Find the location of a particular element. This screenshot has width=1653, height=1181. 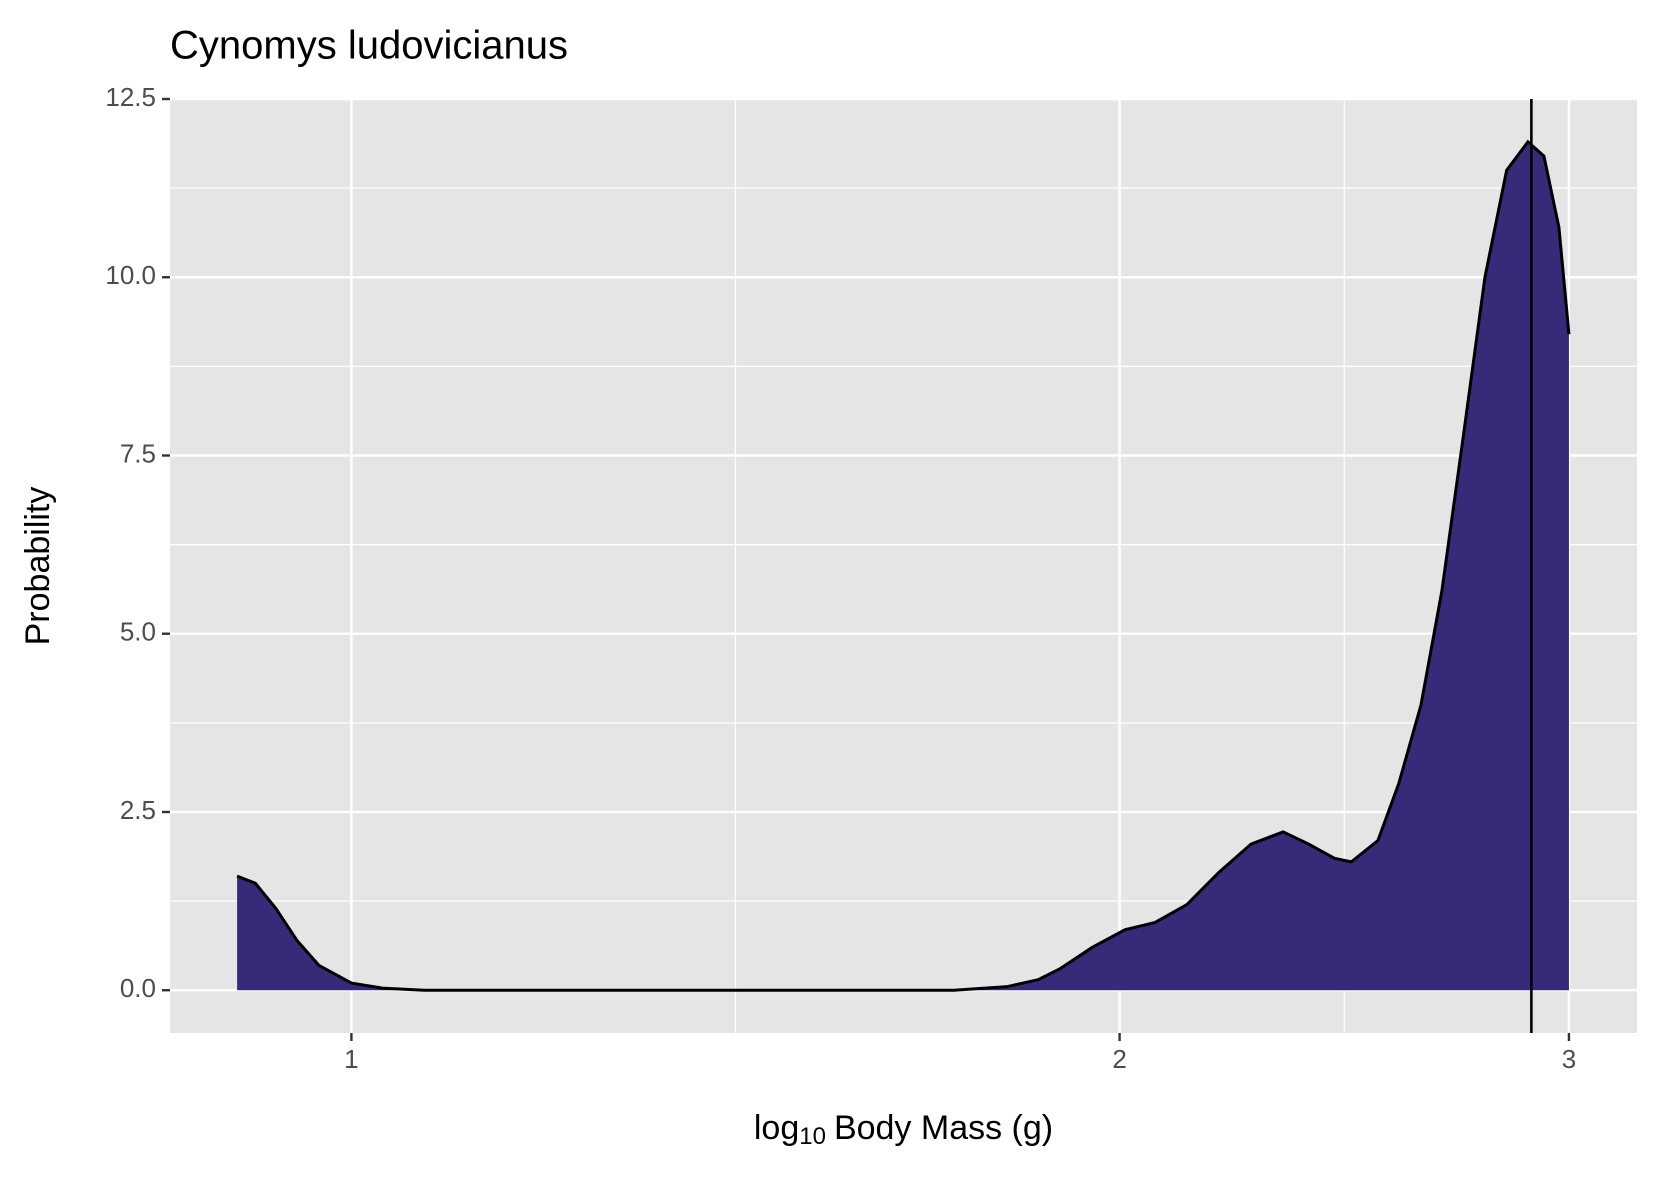

x-axis-title-subscript: 10 is located at coordinates (812, 1136).